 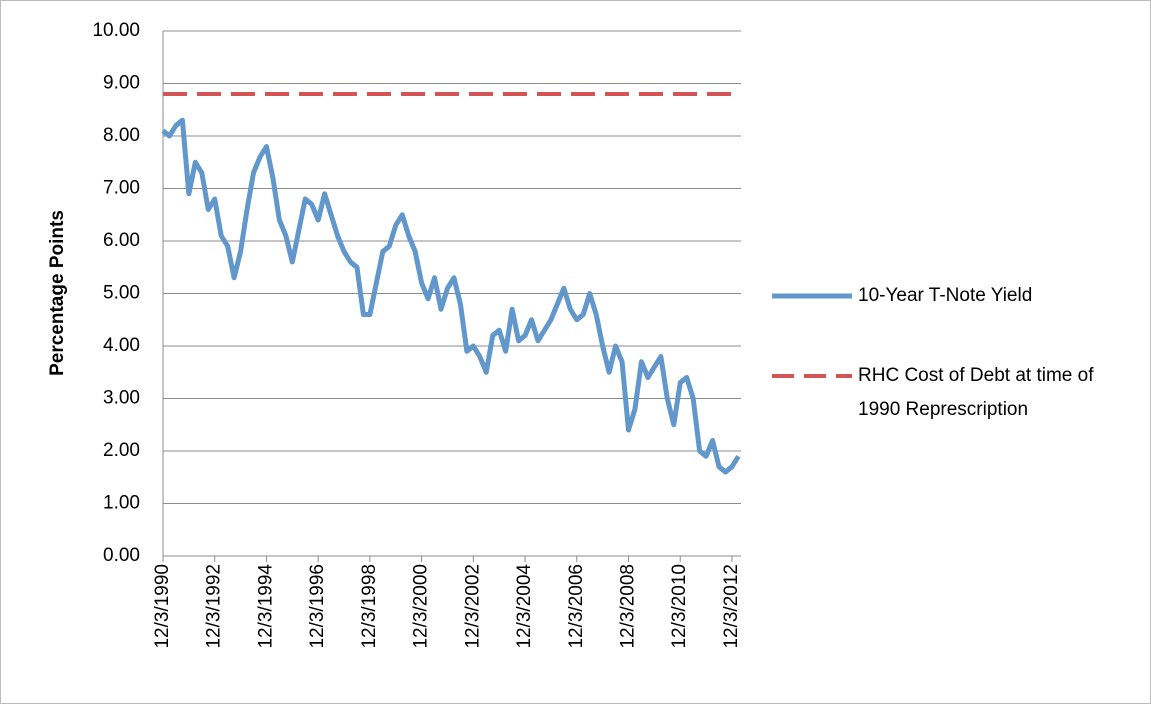 I want to click on y-tick-label: 10.00, so click(x=116, y=30).